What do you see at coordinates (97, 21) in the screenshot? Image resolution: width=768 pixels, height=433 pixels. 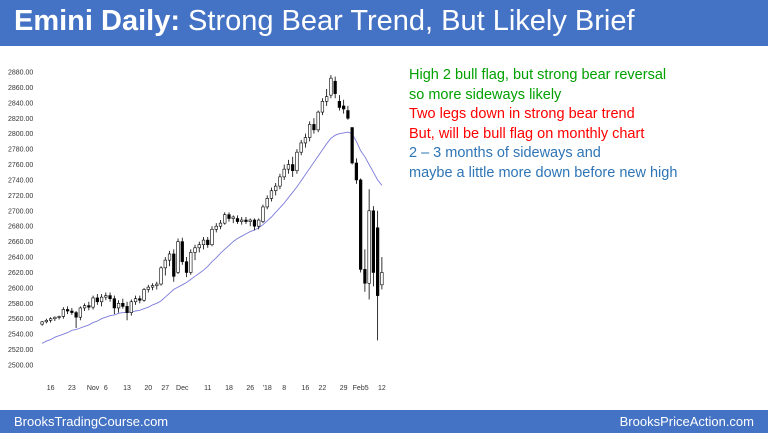 I see `title-lead: Emini Daily:` at bounding box center [97, 21].